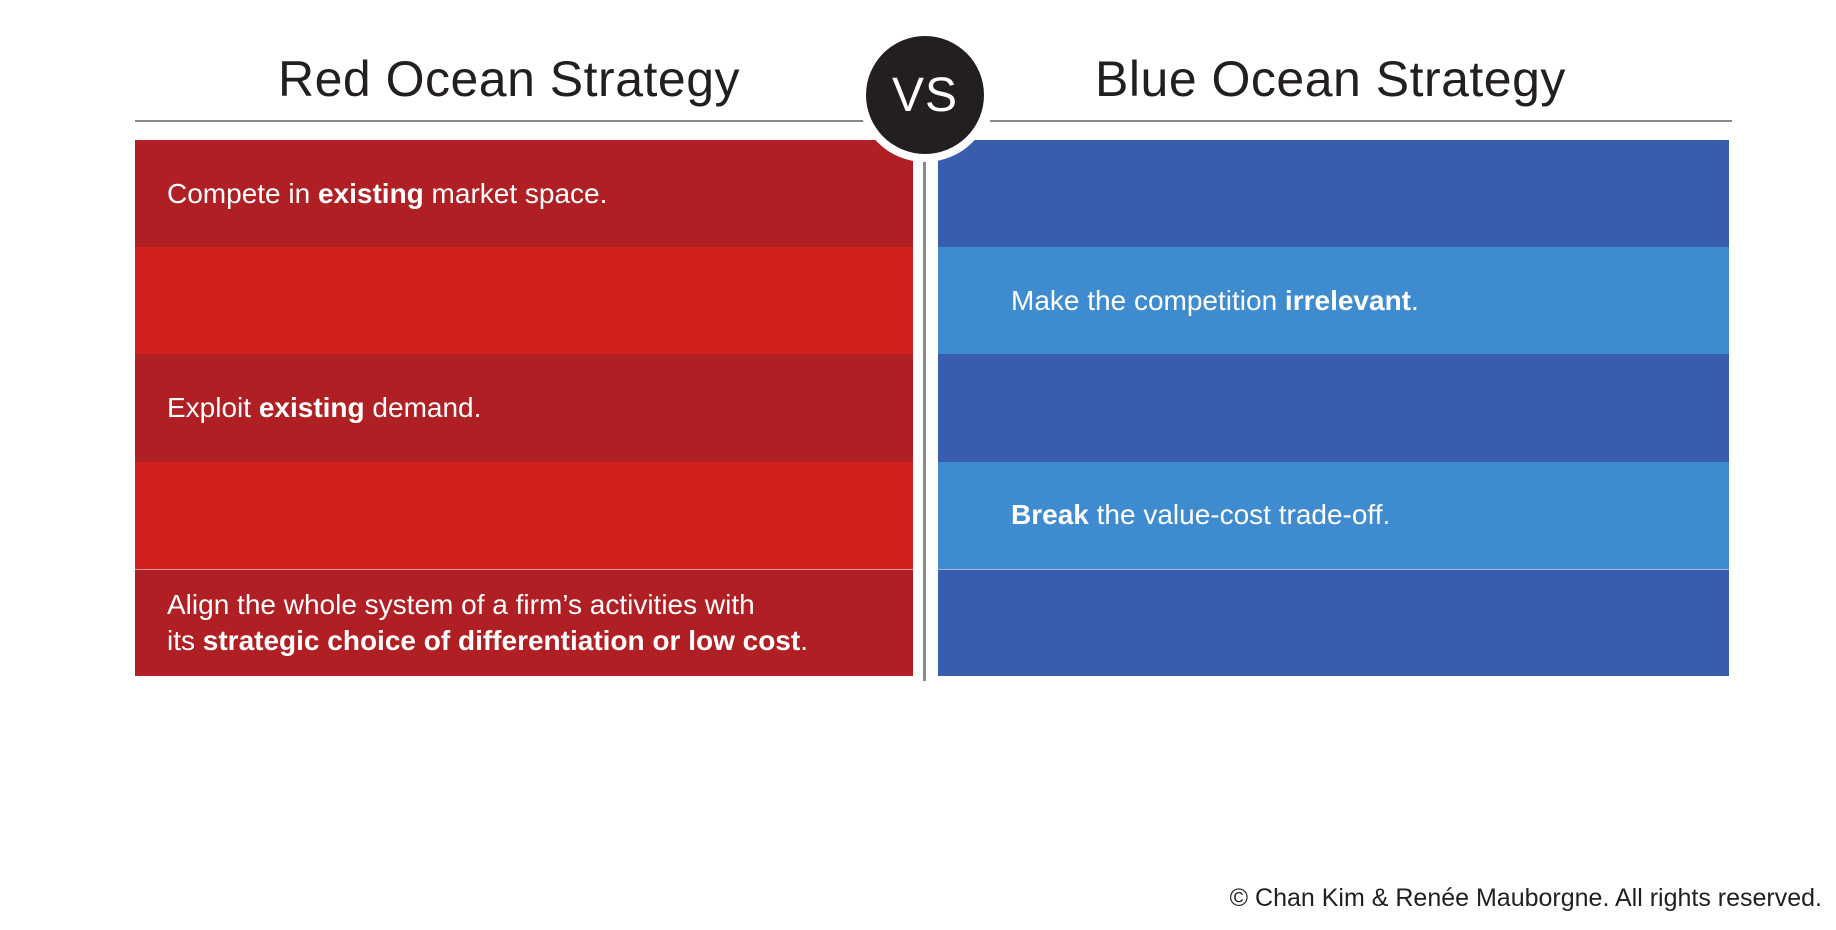  What do you see at coordinates (924, 415) in the screenshot?
I see `center-divider` at bounding box center [924, 415].